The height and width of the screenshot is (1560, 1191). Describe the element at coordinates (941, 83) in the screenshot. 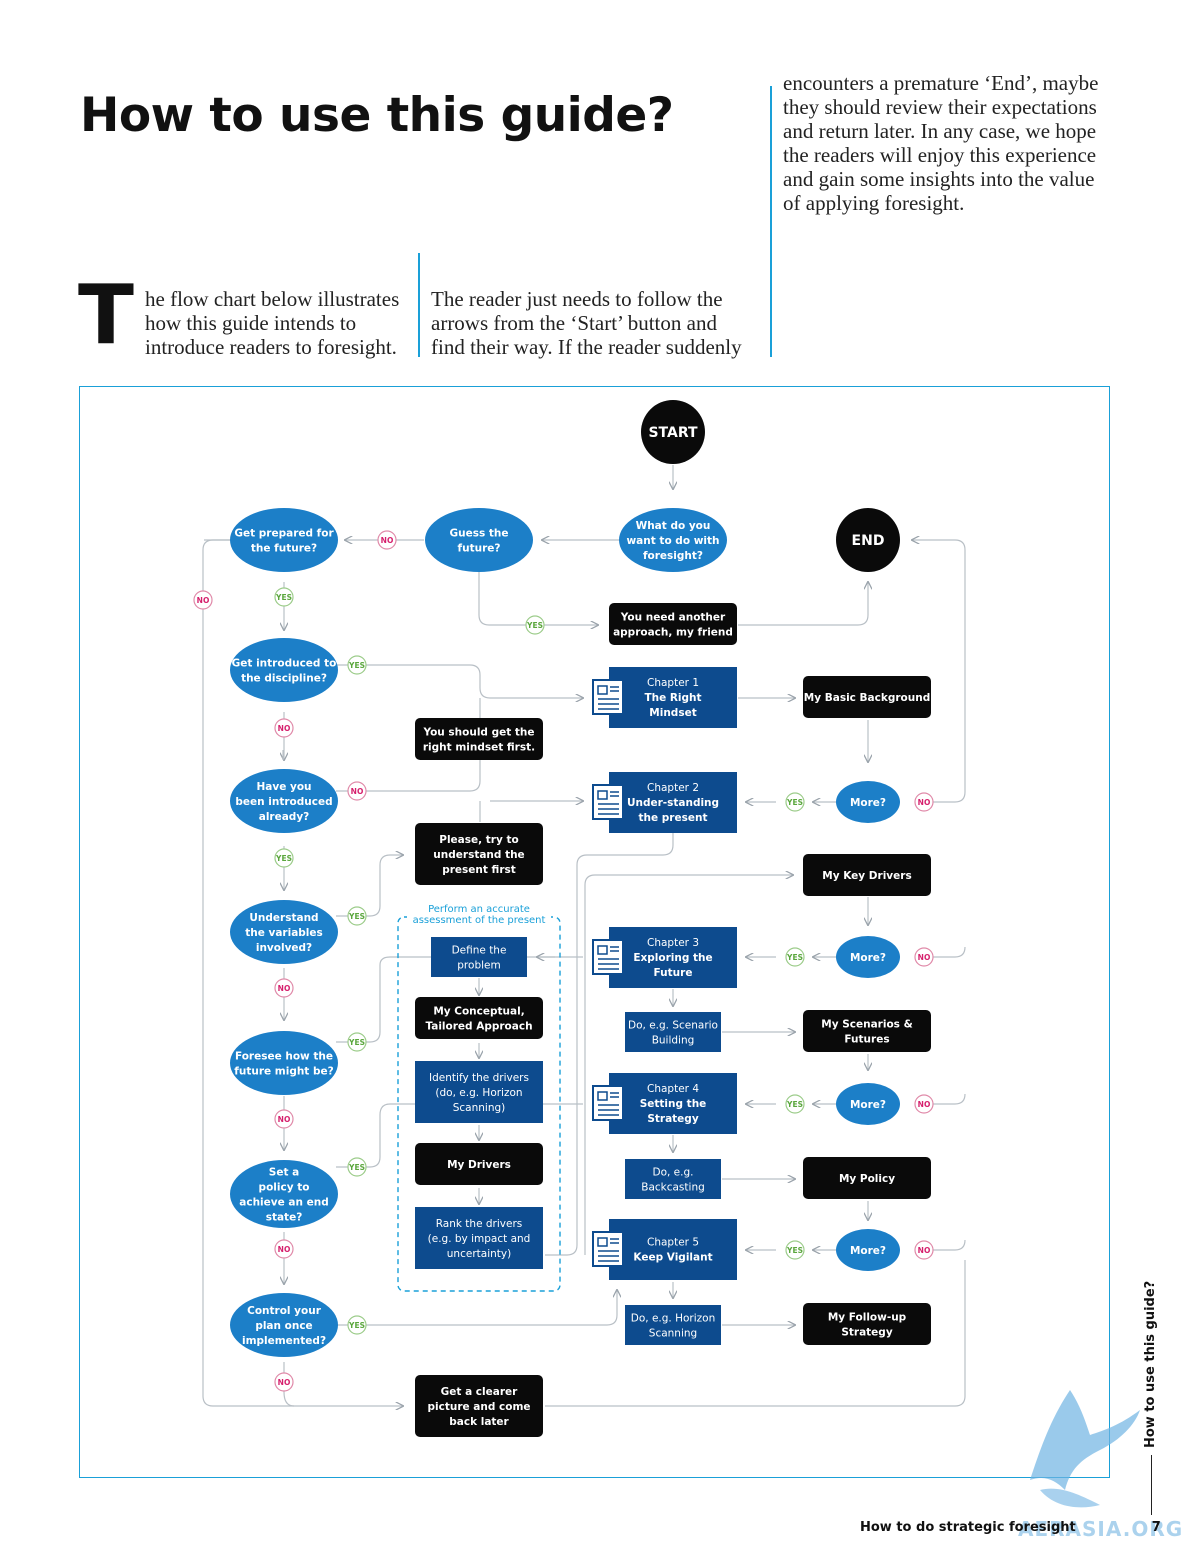

I see `intro-line: encounters a premature ‘End’, maybe` at that location.